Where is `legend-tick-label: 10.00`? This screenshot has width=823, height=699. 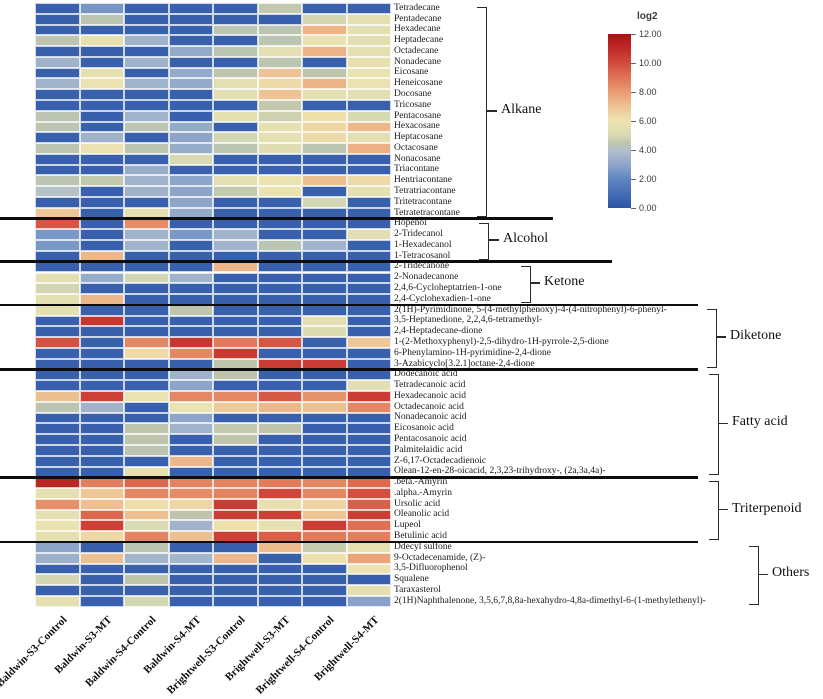 legend-tick-label: 10.00 is located at coordinates (650, 63).